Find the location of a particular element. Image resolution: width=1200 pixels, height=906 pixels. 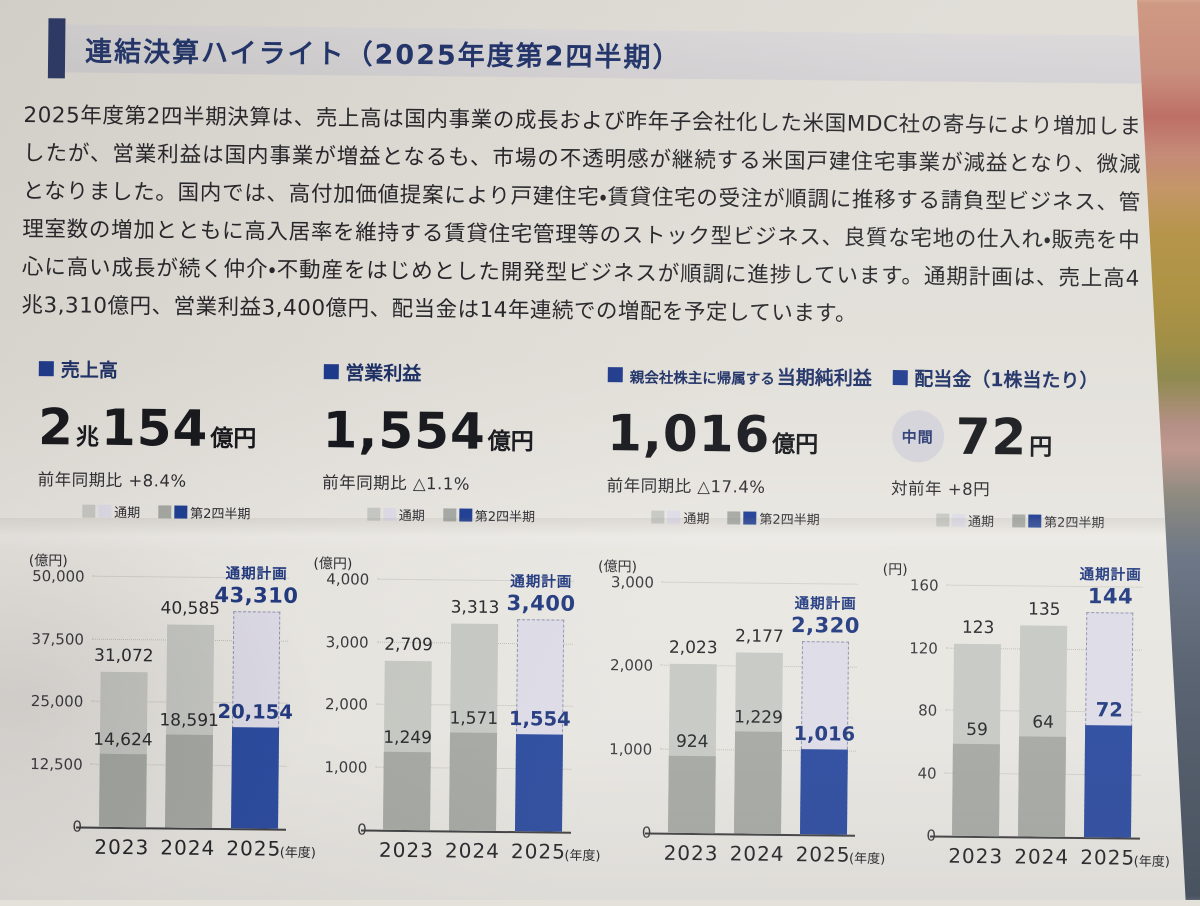

kpi-value: 2 兆 154 億円 is located at coordinates (172, 428).